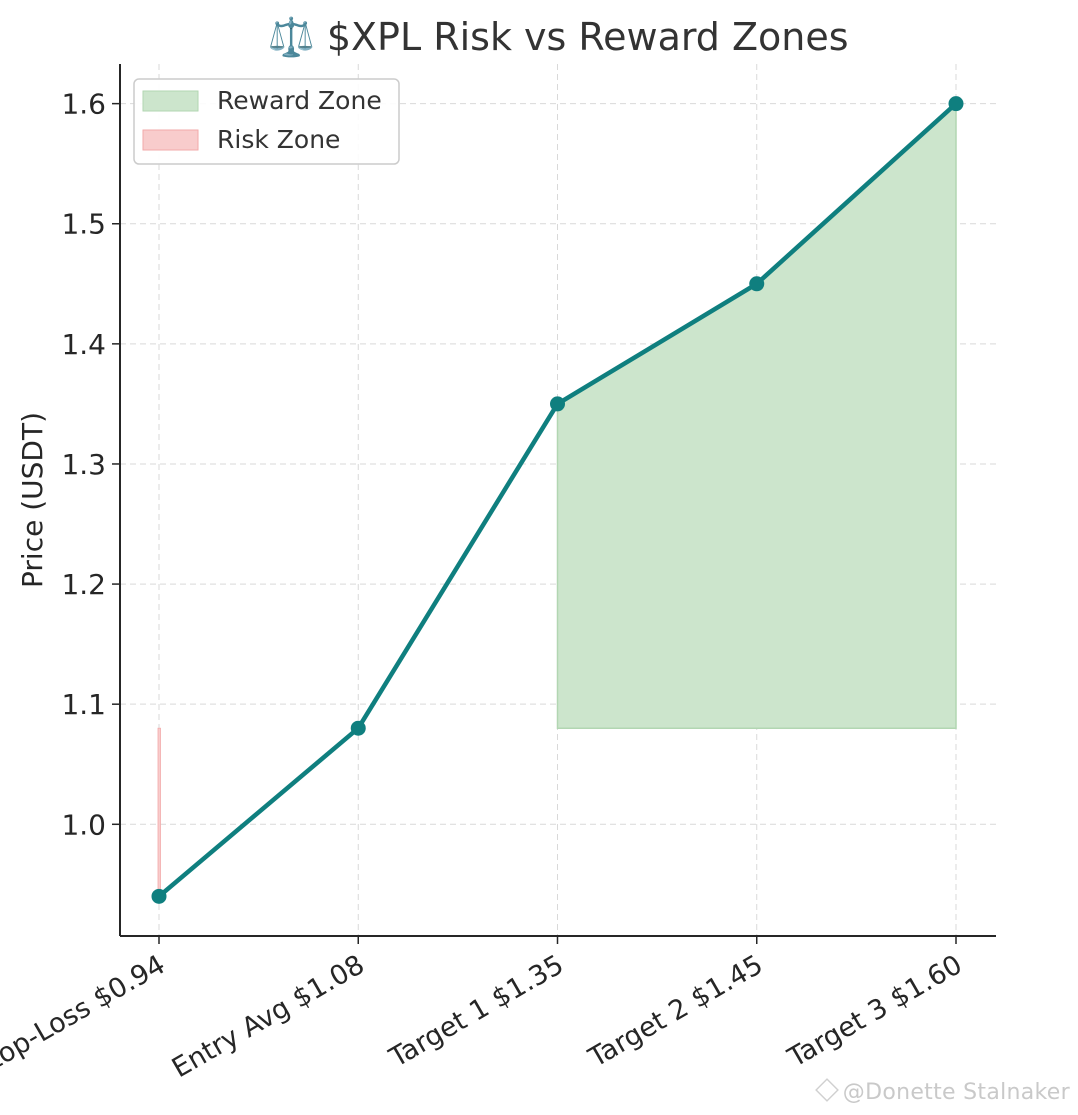  I want to click on chart-title: ⚖️ $XPL Risk vs Reward Zones, so click(557, 37).